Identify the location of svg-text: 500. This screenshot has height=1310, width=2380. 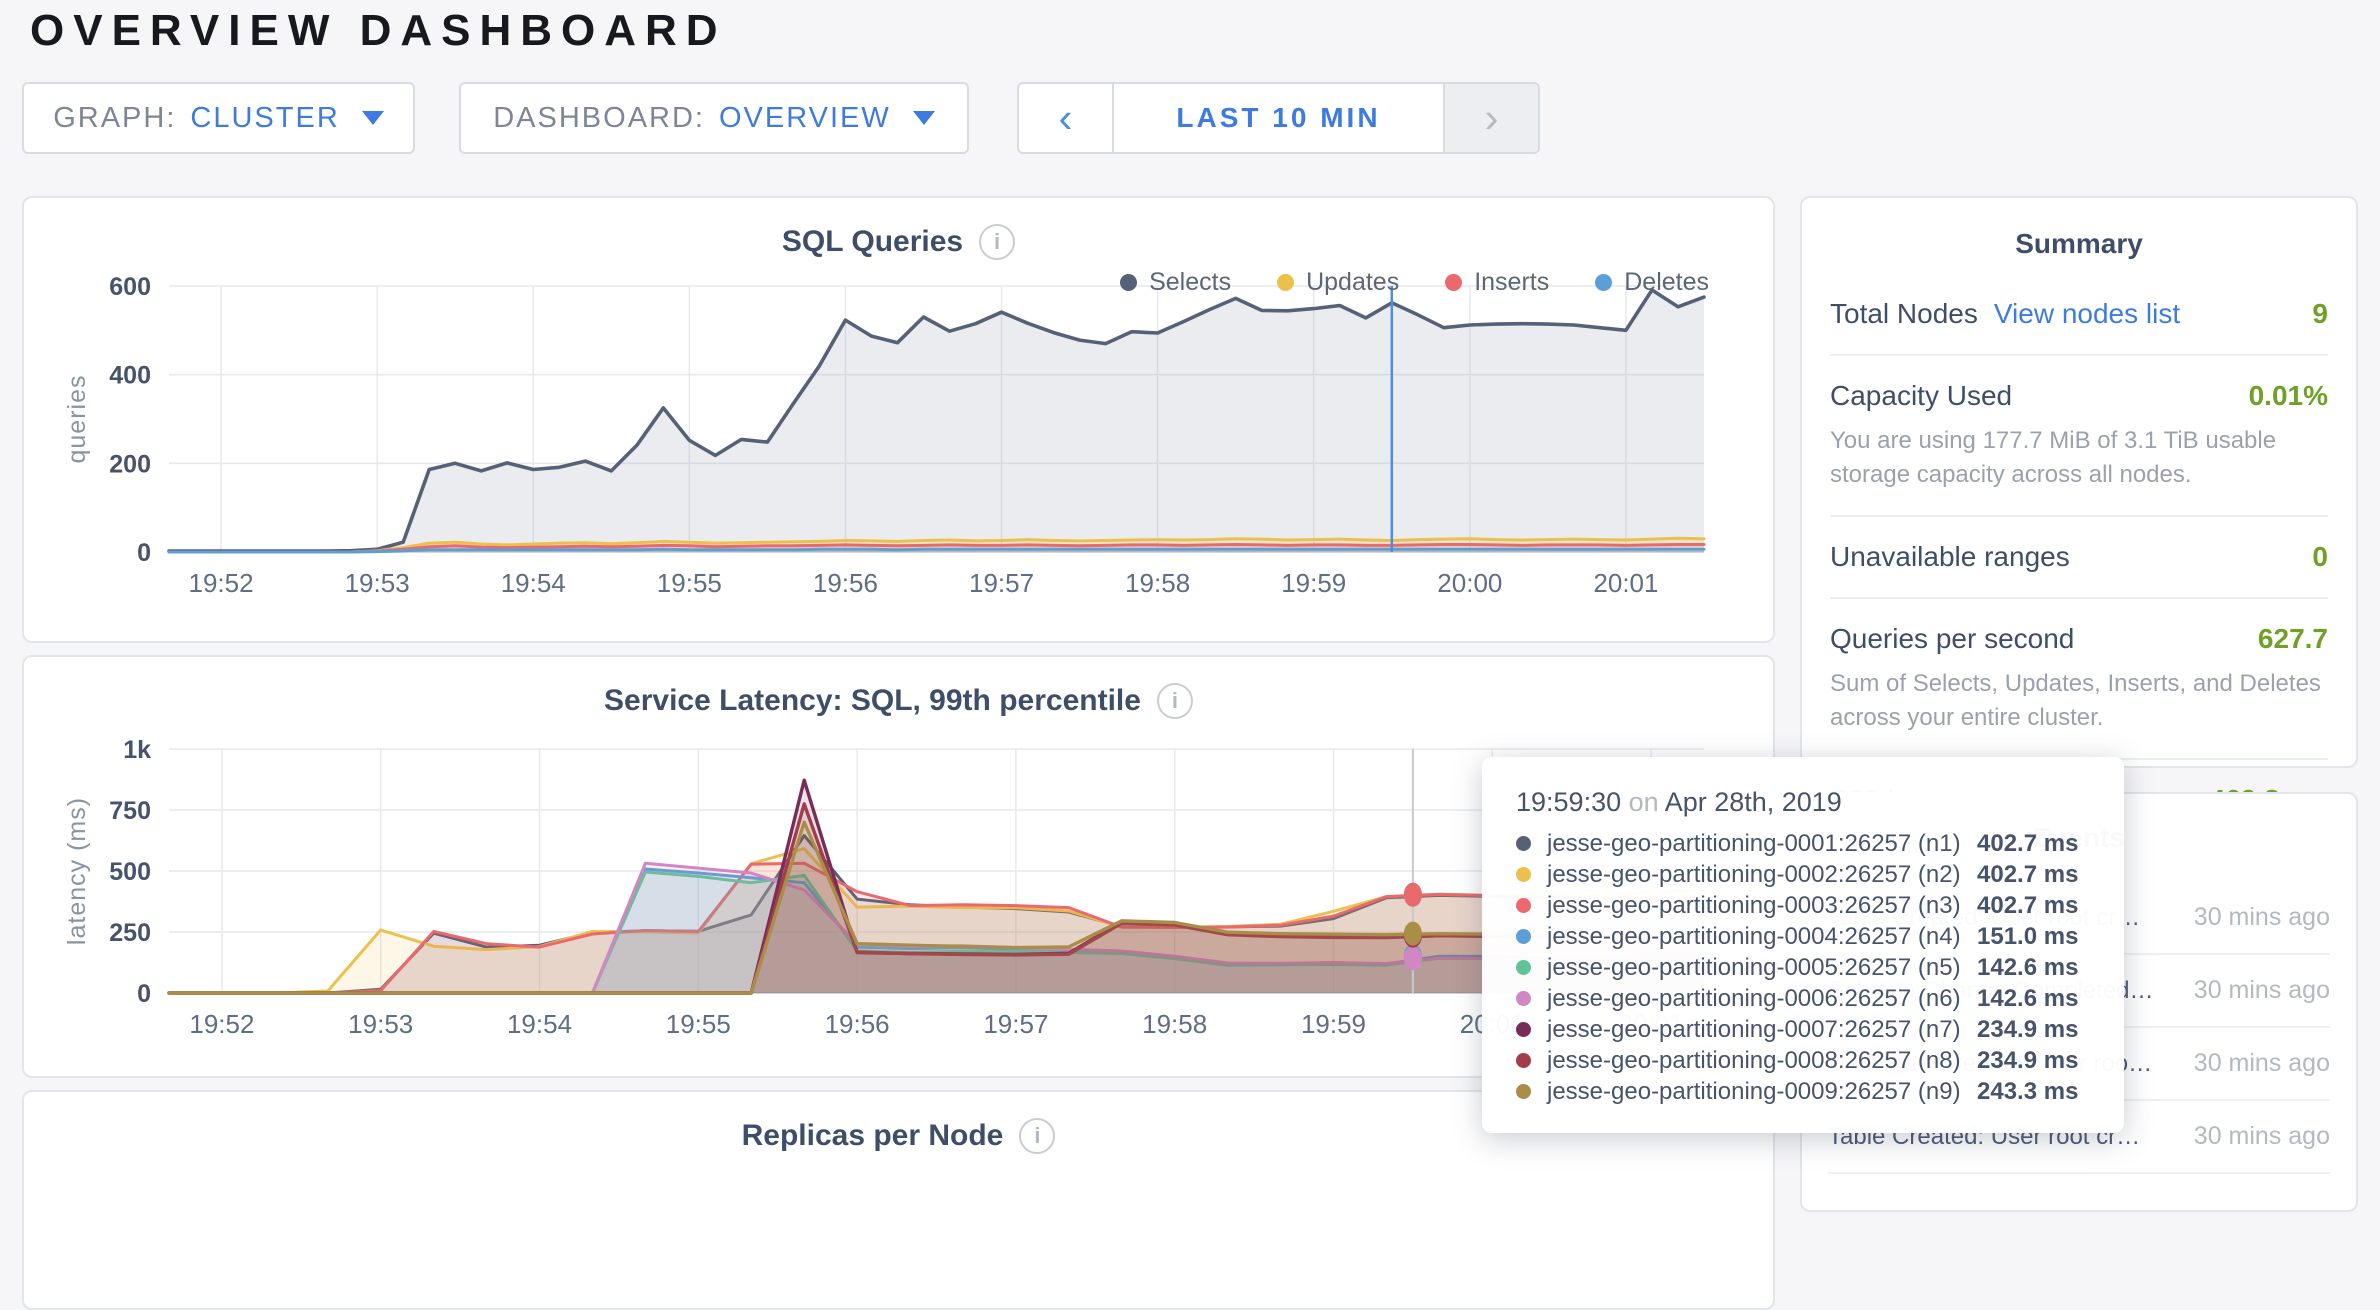
(130, 872).